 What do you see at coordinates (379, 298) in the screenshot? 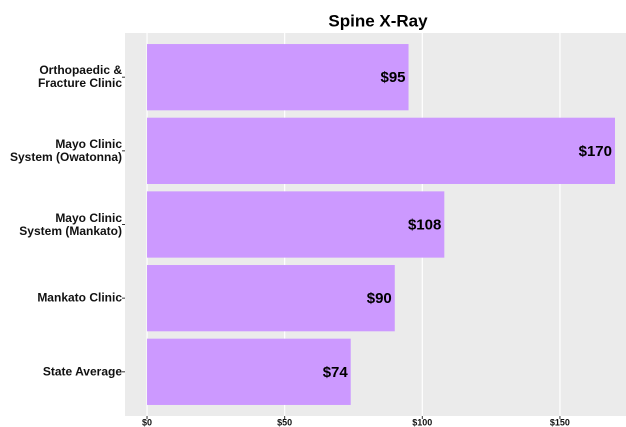
I see `value-label: $90` at bounding box center [379, 298].